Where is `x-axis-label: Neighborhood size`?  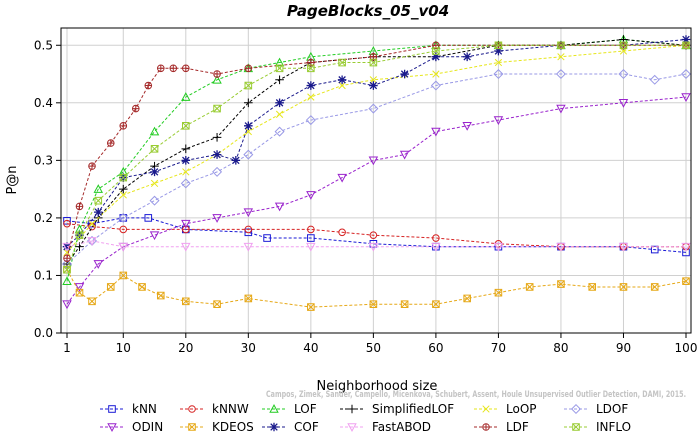 x-axis-label: Neighborhood size is located at coordinates (377, 386).